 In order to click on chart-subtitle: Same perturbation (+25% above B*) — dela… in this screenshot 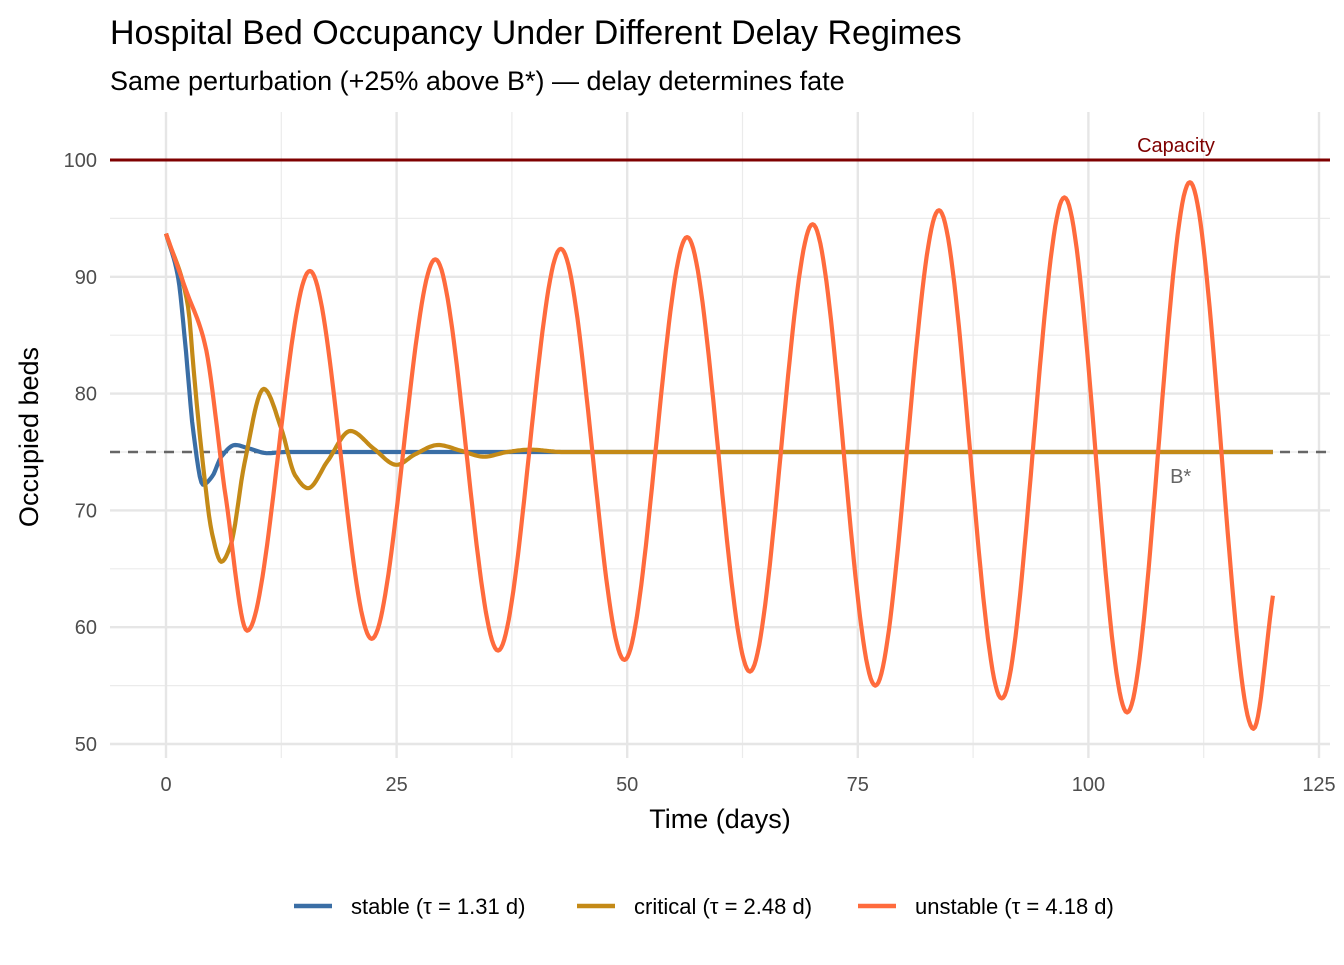, I will do `click(477, 81)`.